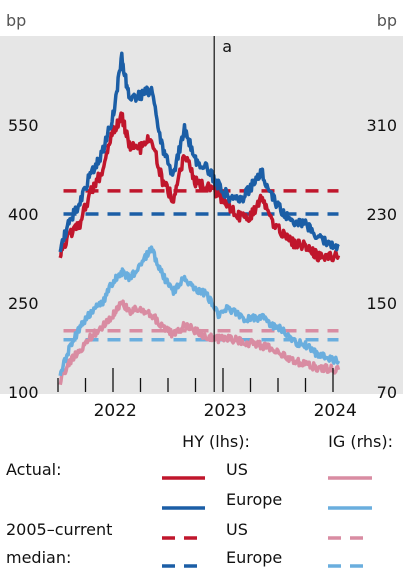 The height and width of the screenshot is (569, 403). What do you see at coordinates (335, 411) in the screenshot?
I see `x-tick-label: 2024` at bounding box center [335, 411].